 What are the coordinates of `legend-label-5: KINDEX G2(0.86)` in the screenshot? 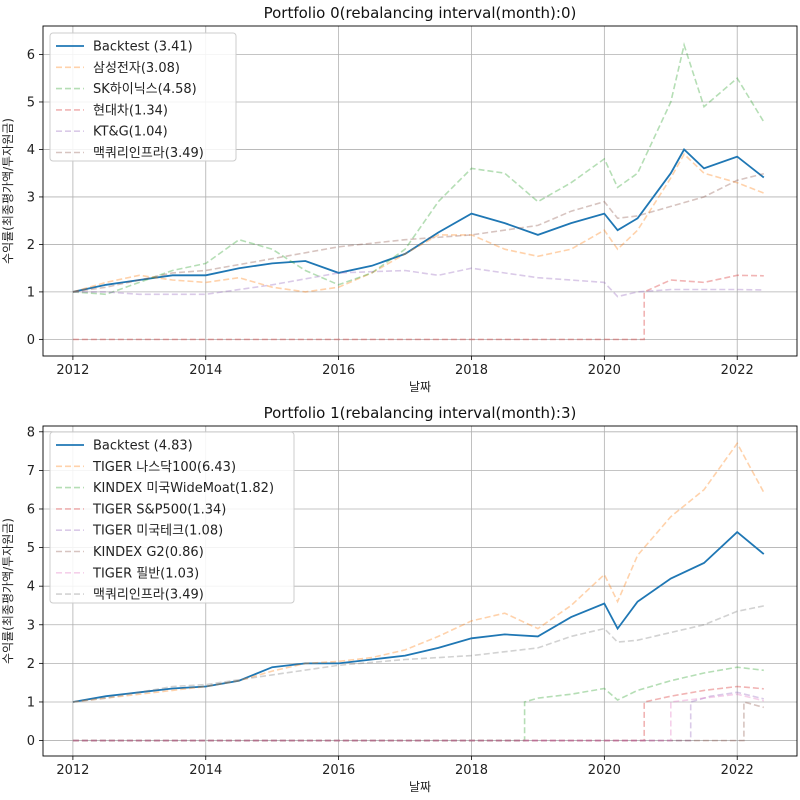 It's located at (148, 552).